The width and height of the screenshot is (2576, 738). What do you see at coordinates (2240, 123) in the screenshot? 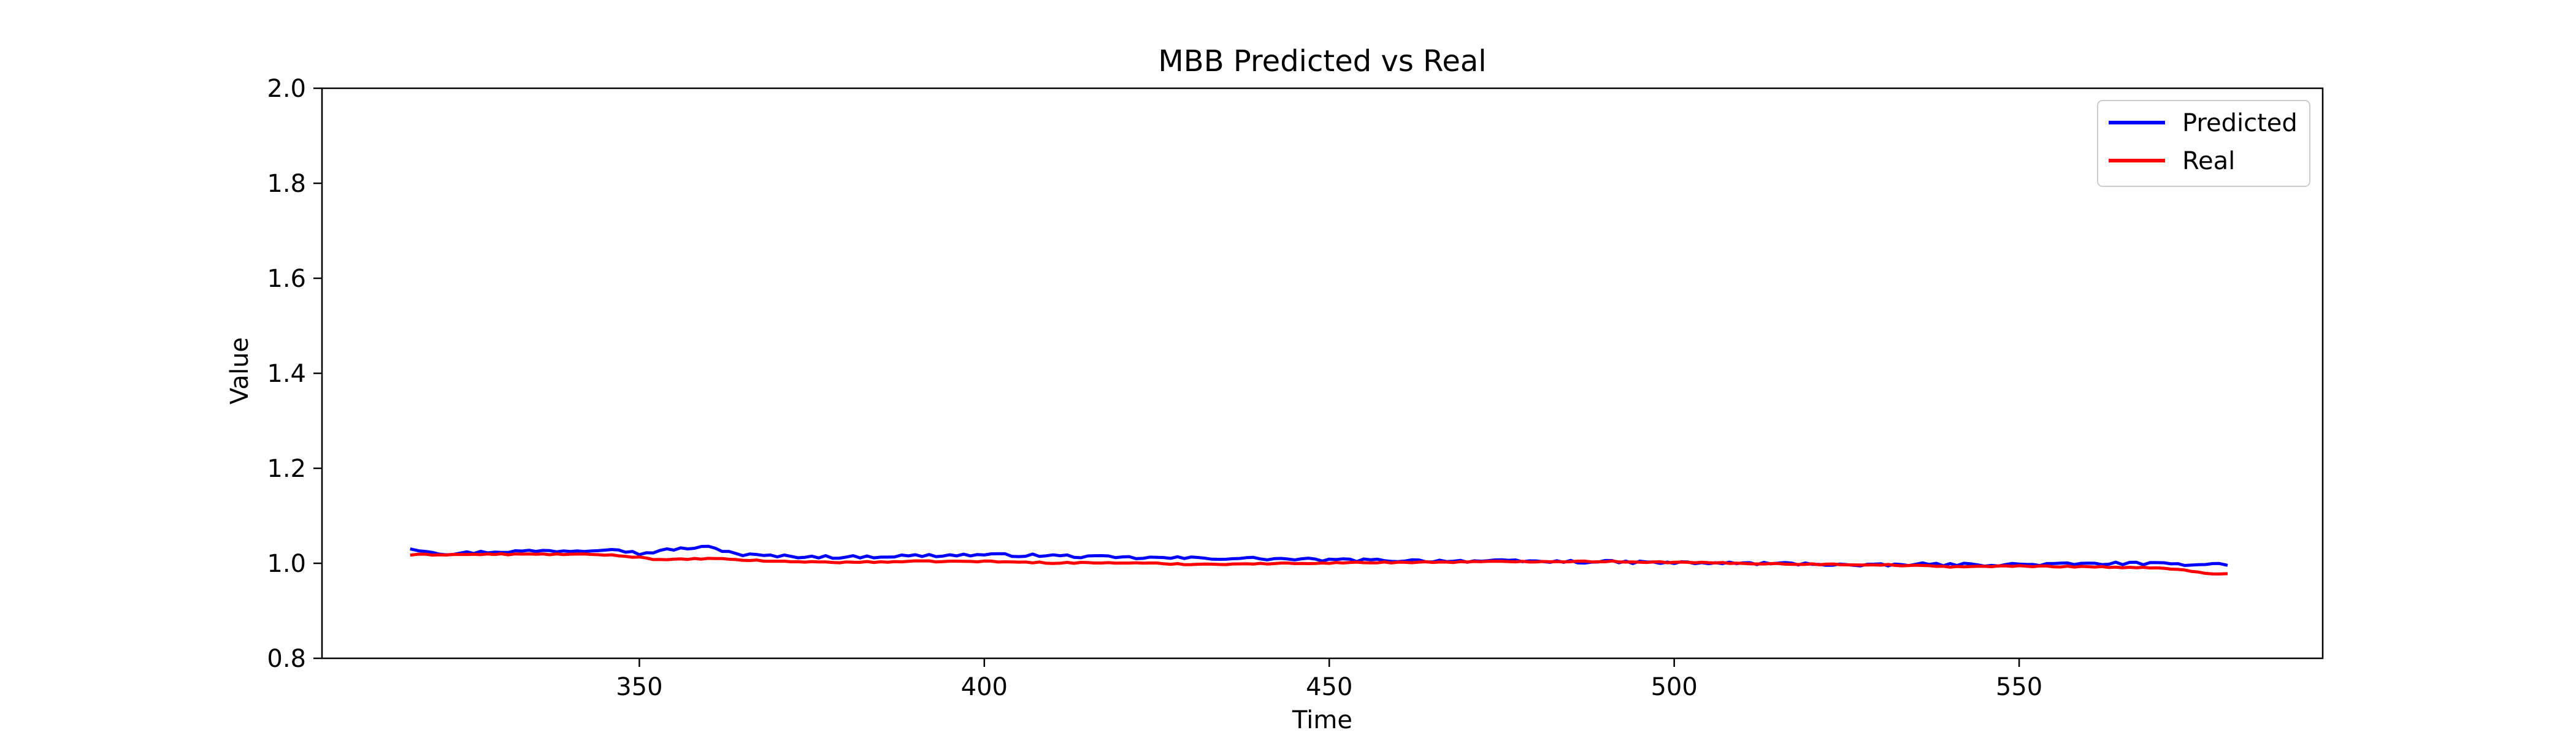
I see `legend-label-predicted: Predicted` at bounding box center [2240, 123].